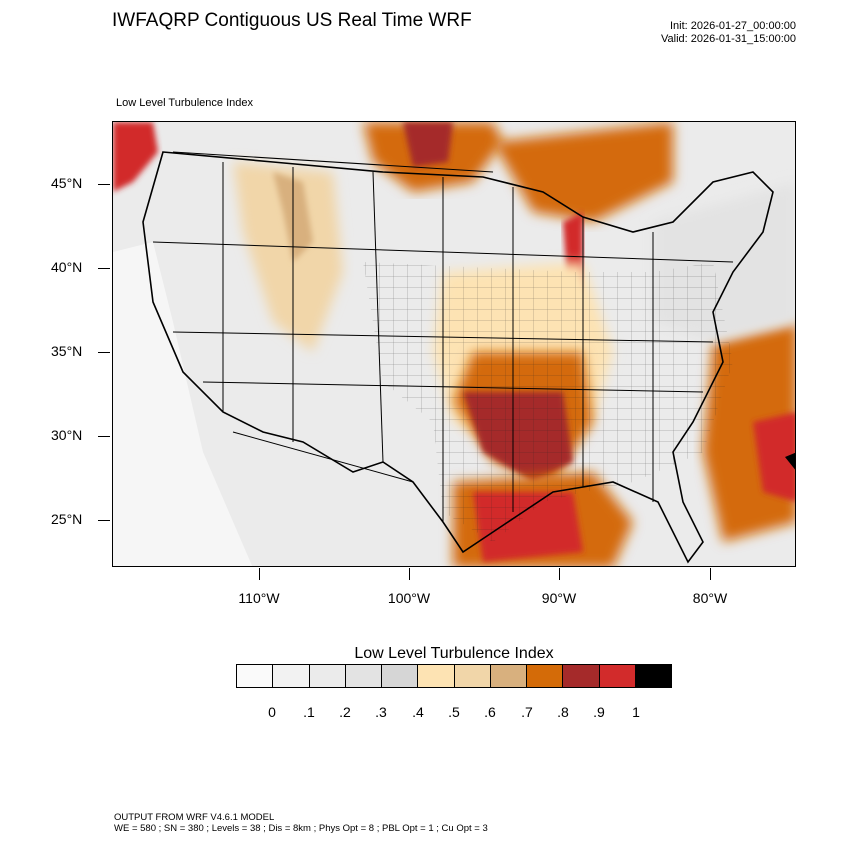  Describe the element at coordinates (559, 598) in the screenshot. I see `lon-label-90w: 90°W` at that location.